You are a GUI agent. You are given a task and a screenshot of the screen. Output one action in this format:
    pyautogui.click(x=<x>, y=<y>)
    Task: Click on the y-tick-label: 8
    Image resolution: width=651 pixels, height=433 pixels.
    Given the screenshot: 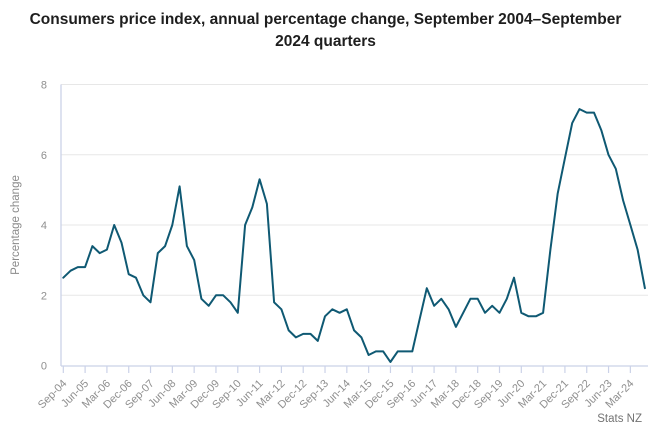 What is the action you would take?
    pyautogui.click(x=44, y=86)
    